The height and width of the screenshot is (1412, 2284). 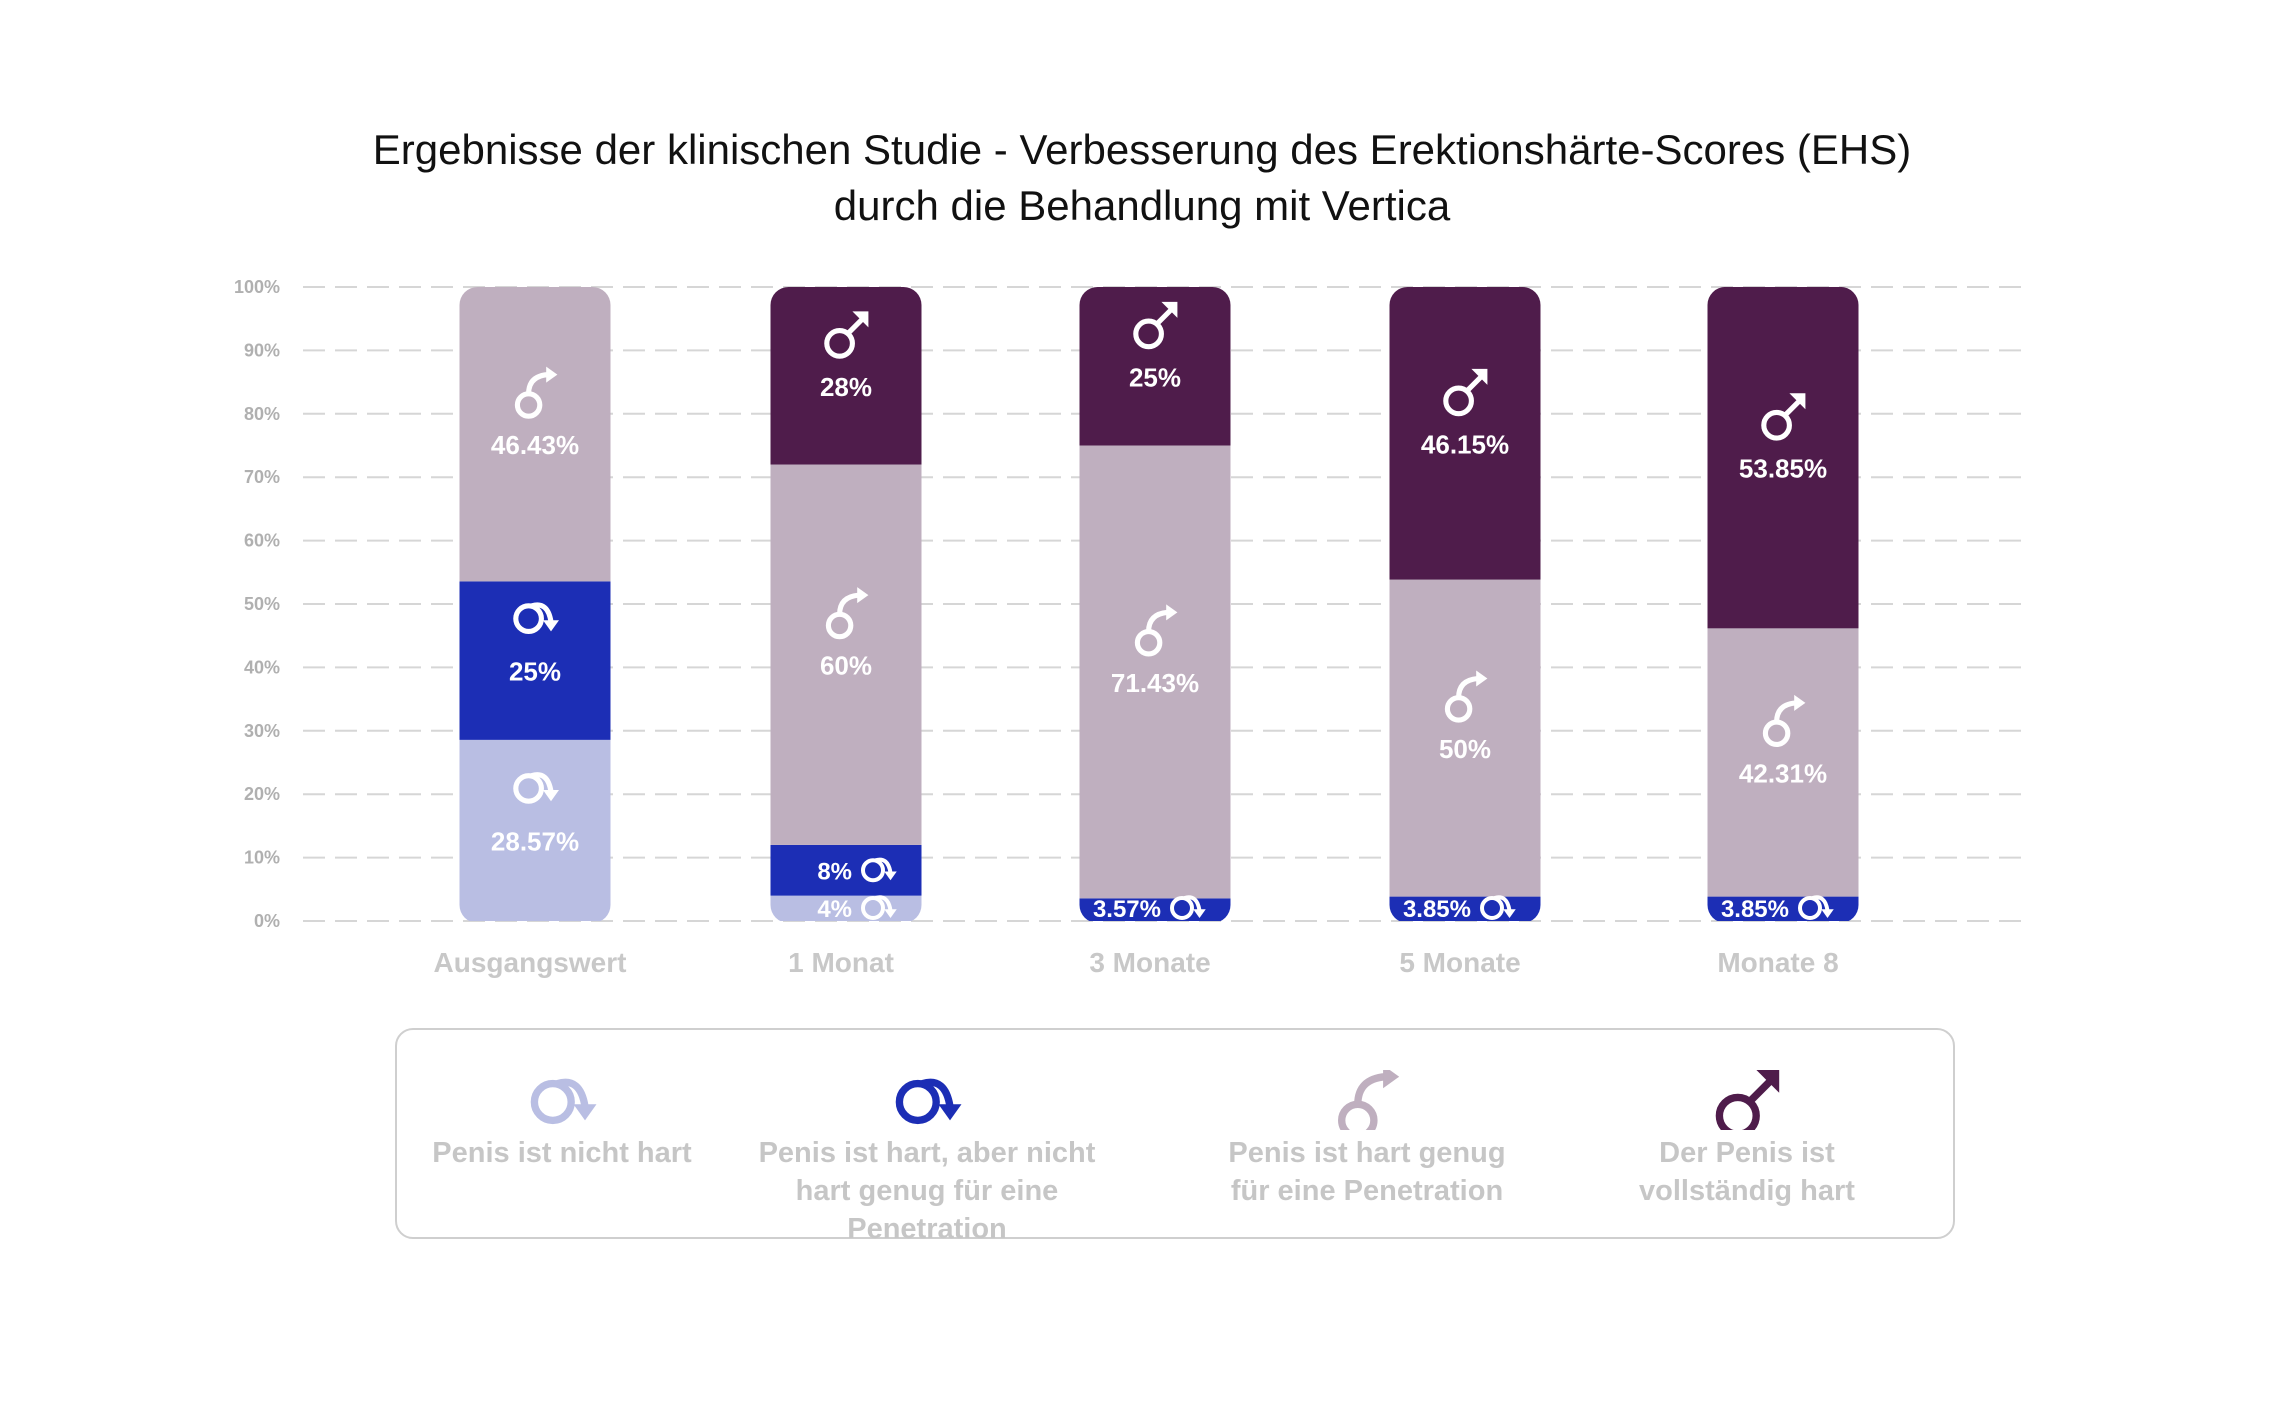 What do you see at coordinates (834, 871) in the screenshot?
I see `data-label: 8%` at bounding box center [834, 871].